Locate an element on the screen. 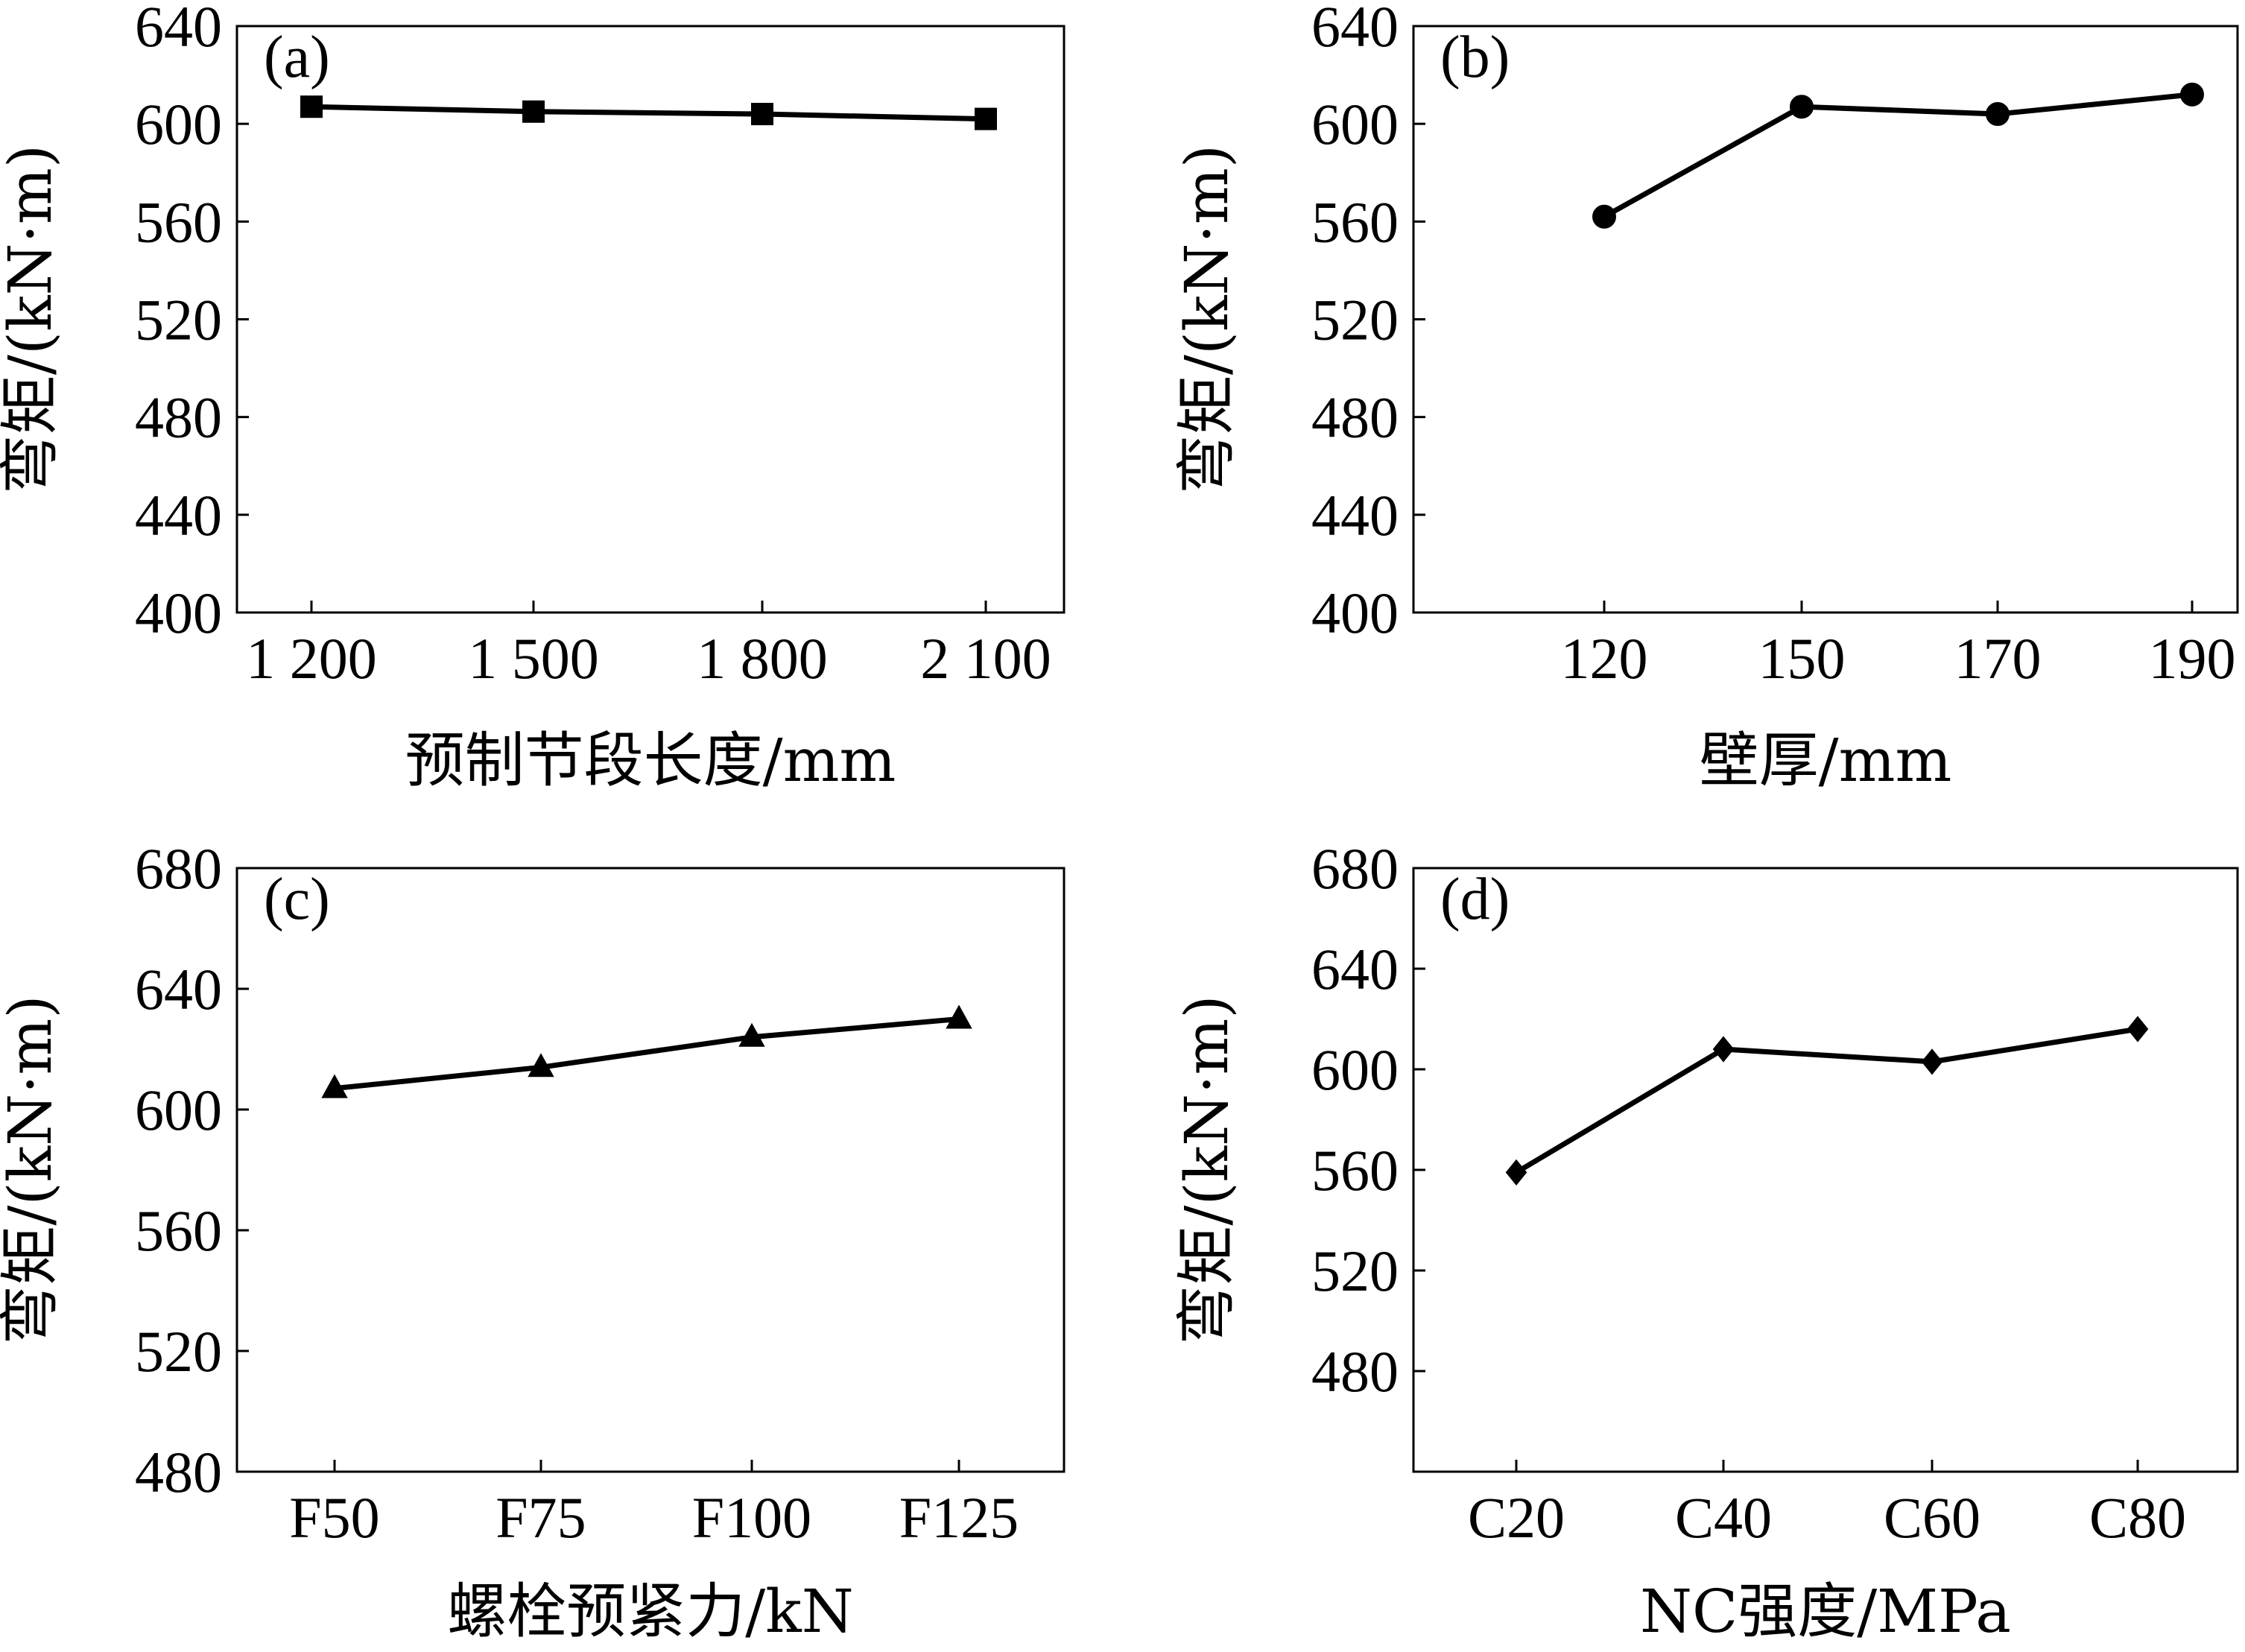 This screenshot has width=2245, height=1652. x-tick-label-d: C80 is located at coordinates (2137, 1518).